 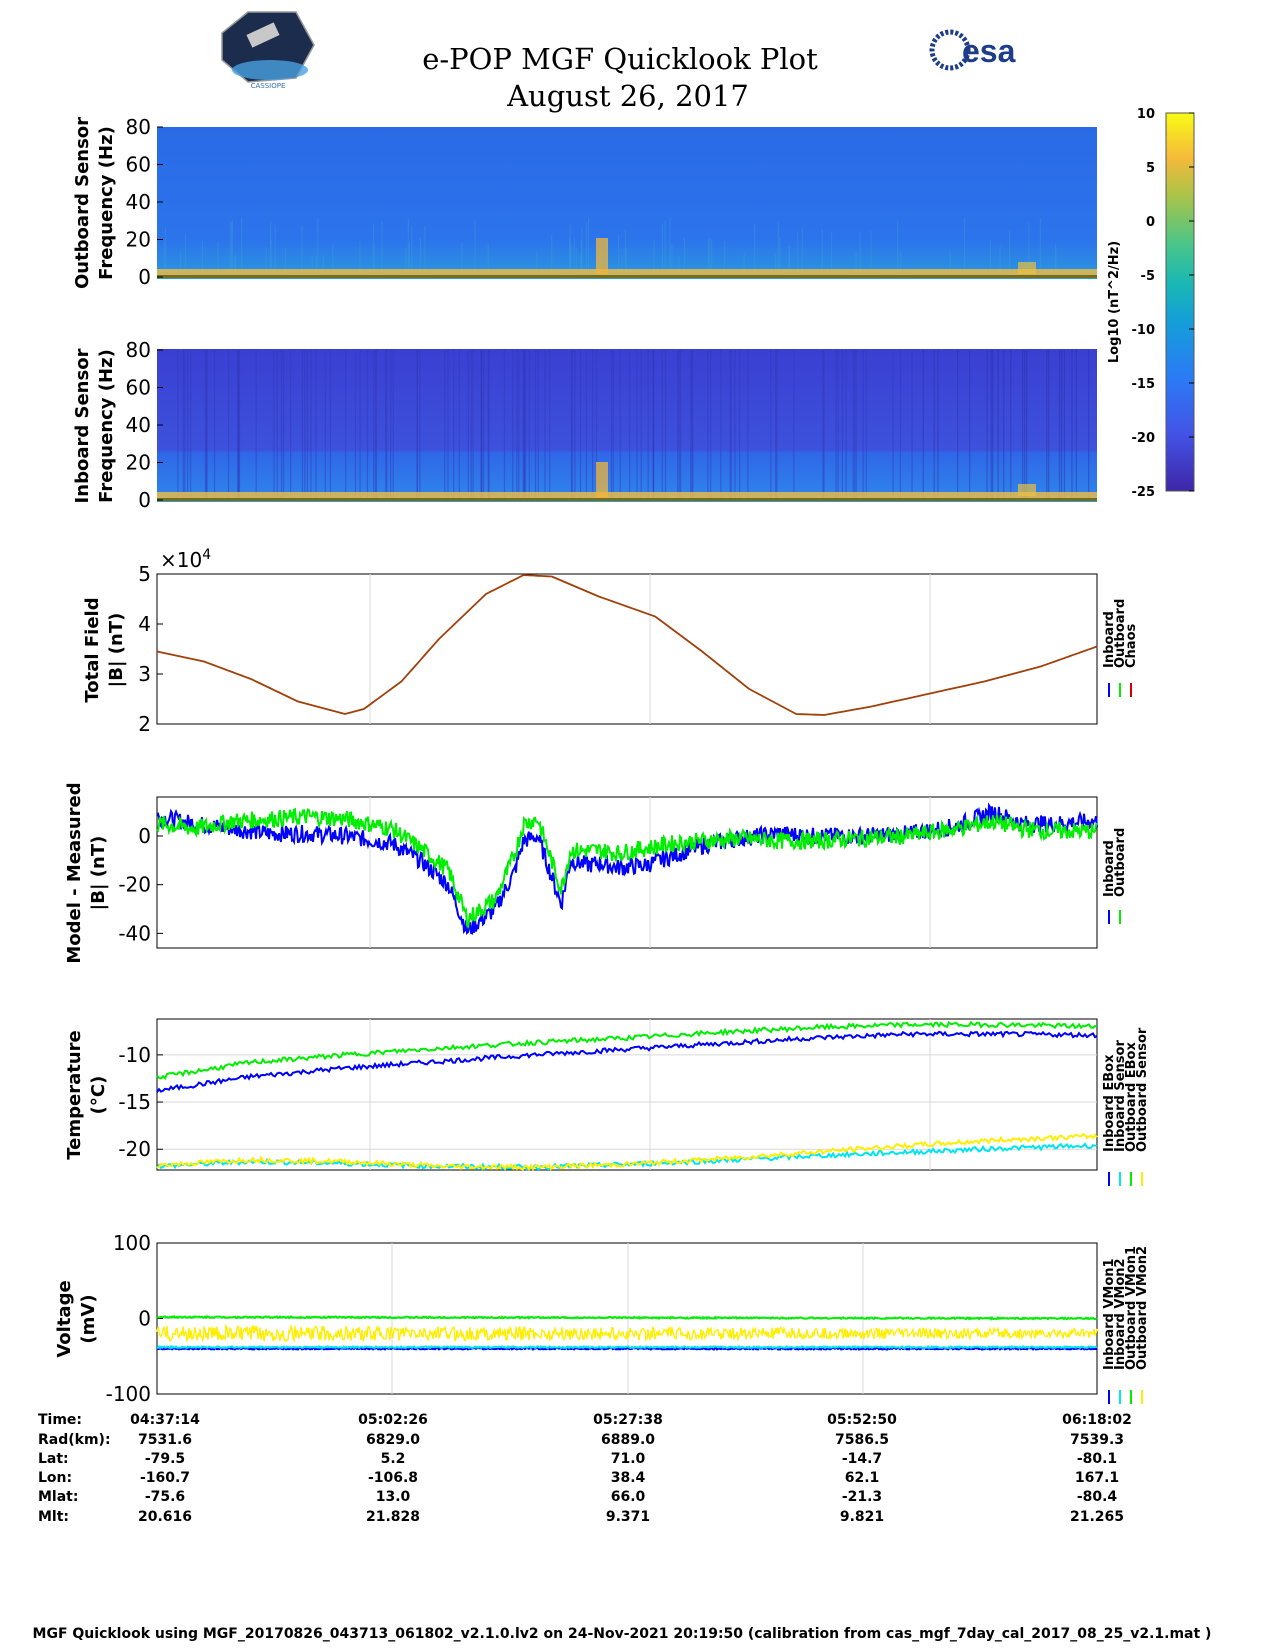 I want to click on voltage-legend-entry: Inboard VMon2, so click(x=1120, y=1314).